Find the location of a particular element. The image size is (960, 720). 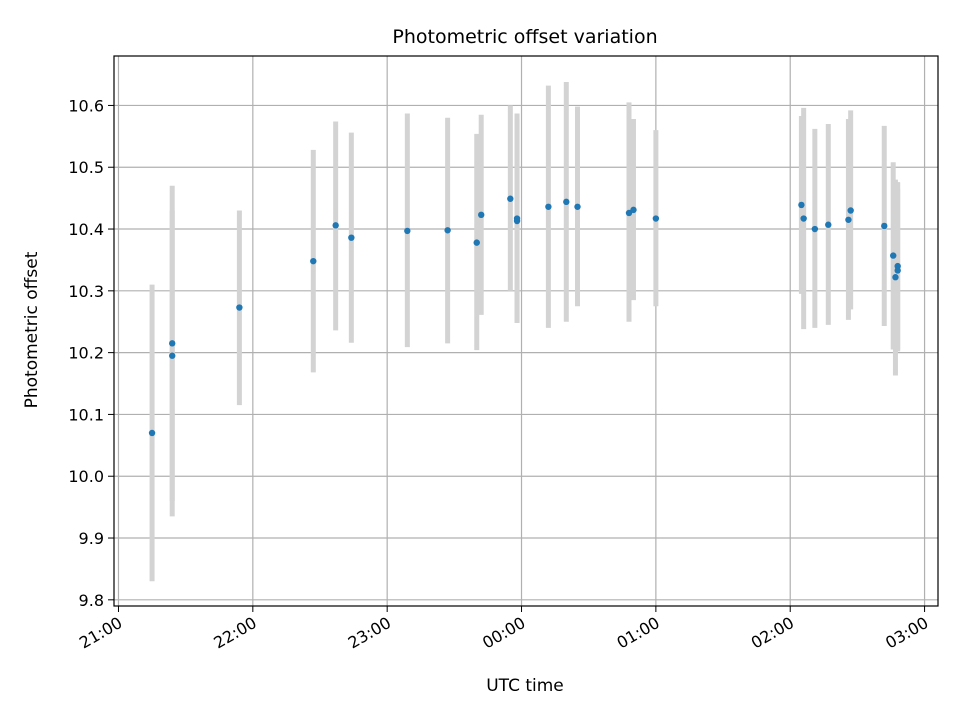

y-tick-label: 10.6 is located at coordinates (86, 105).